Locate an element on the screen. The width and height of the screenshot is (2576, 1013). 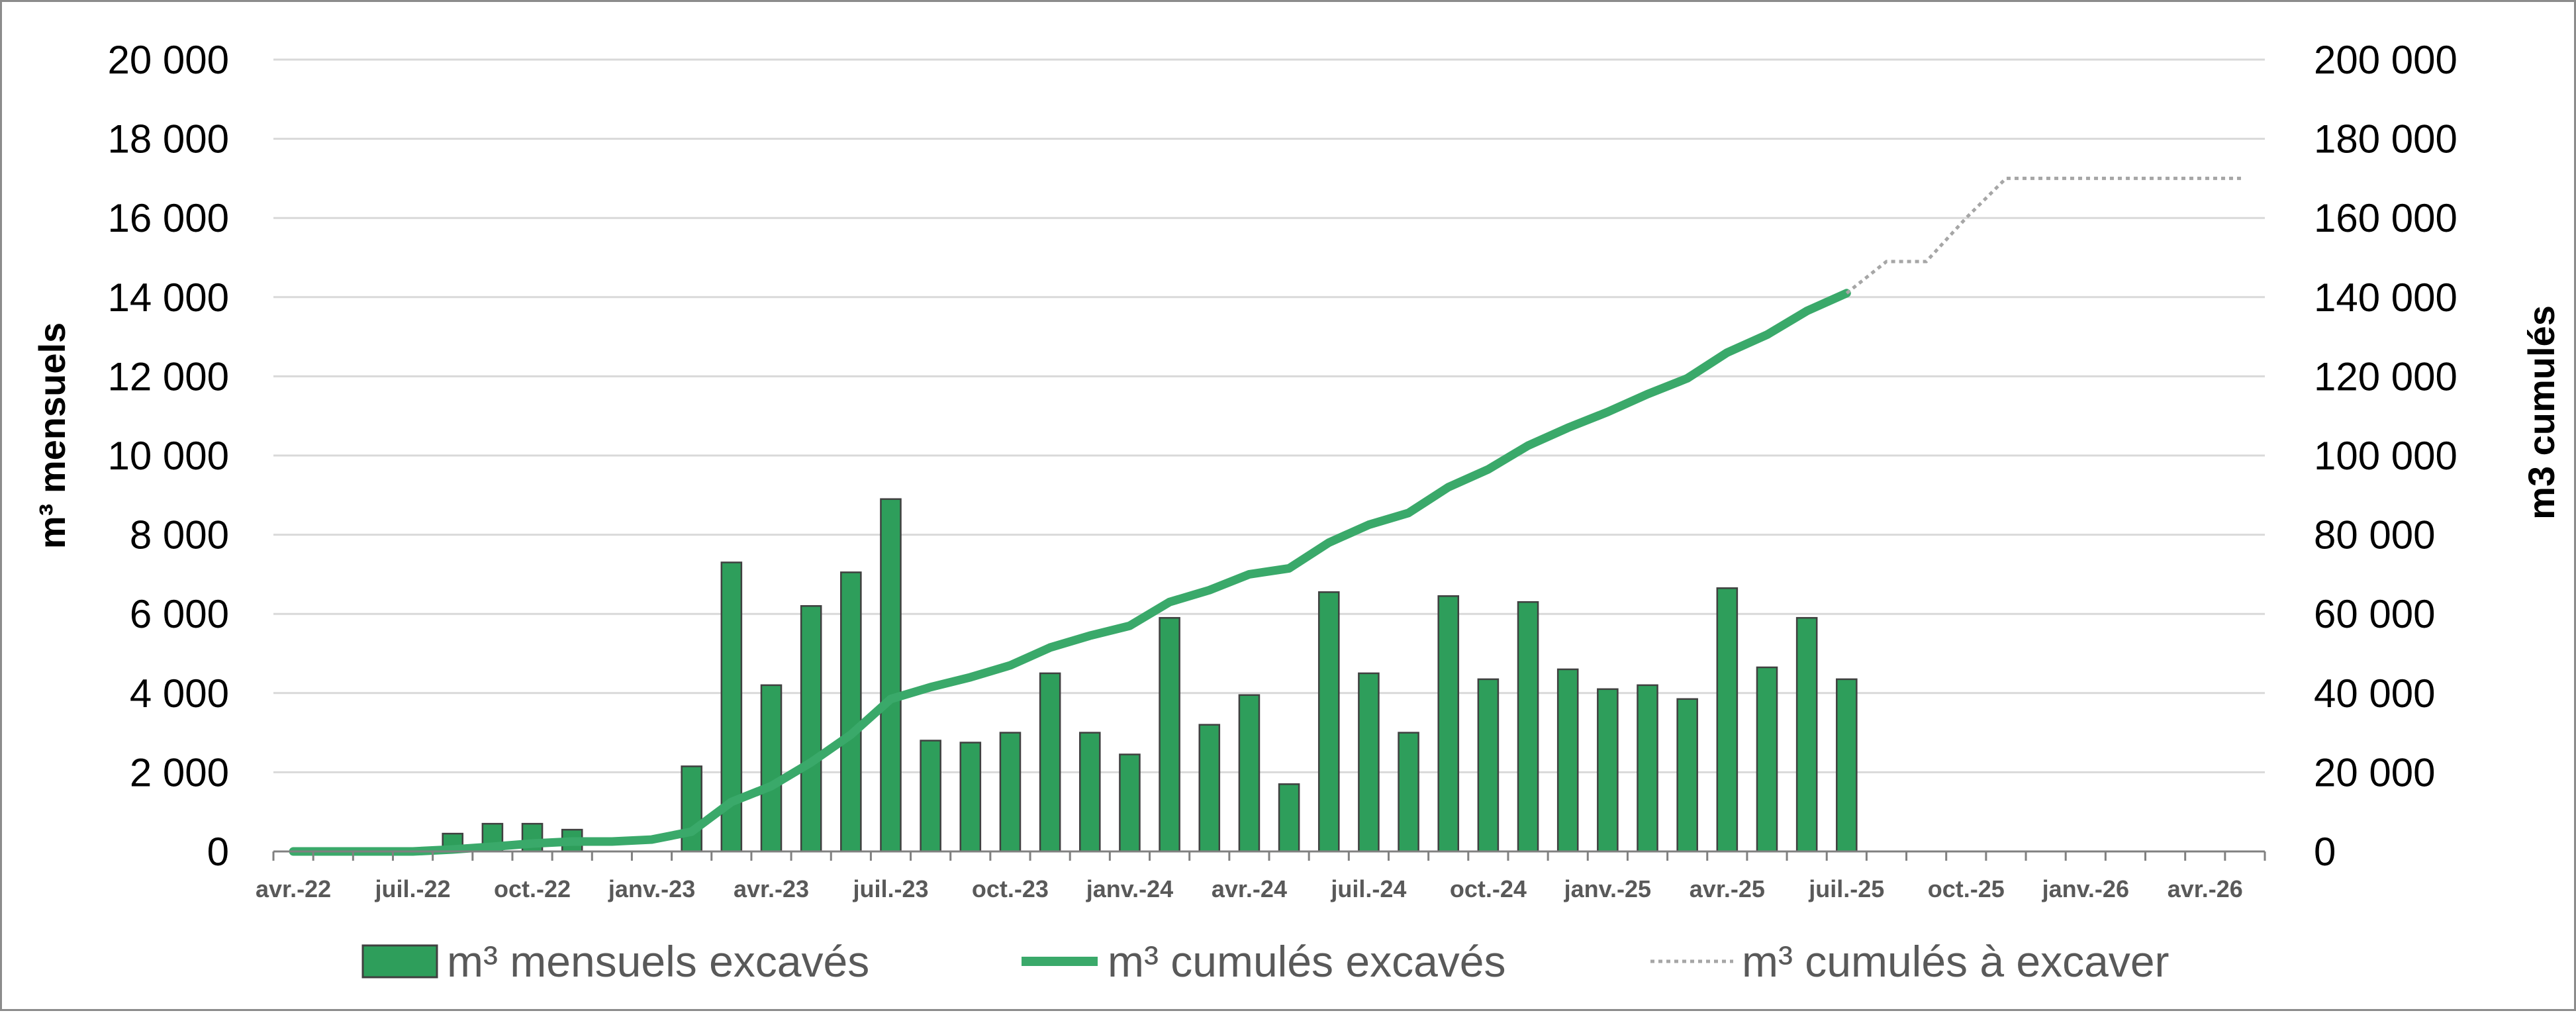
x-tick-label: avr.-25 is located at coordinates (1727, 888).